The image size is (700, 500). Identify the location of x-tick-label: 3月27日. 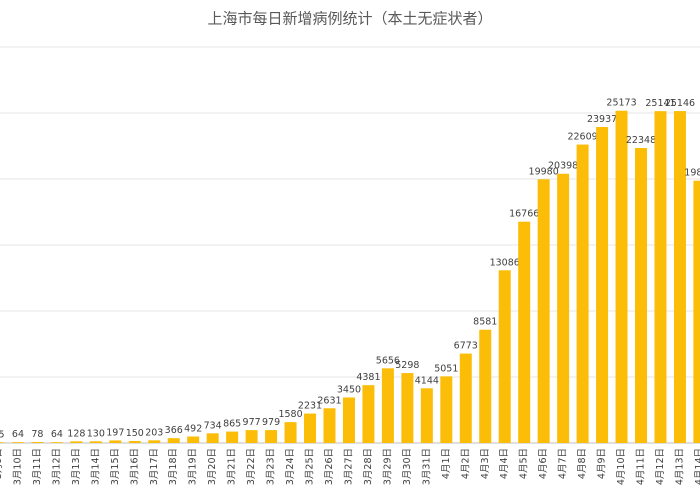
(348, 466).